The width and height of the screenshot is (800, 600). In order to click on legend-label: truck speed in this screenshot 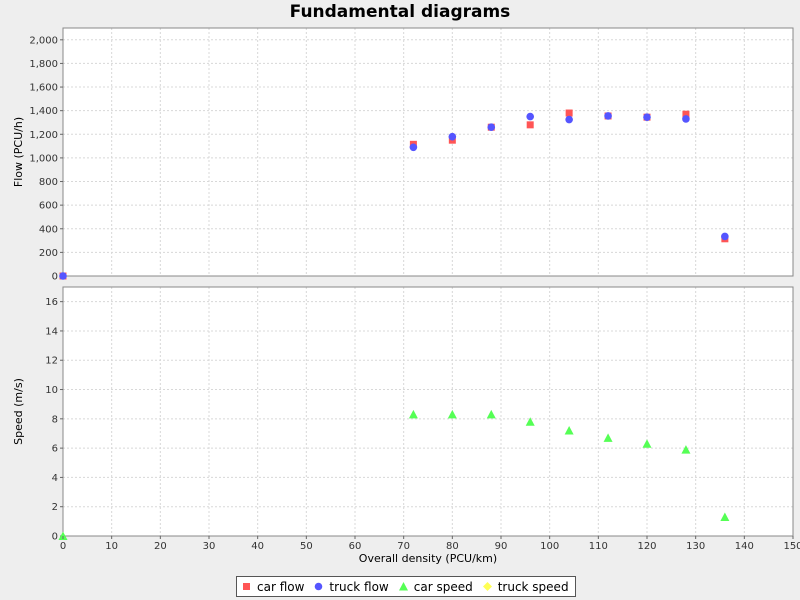, I will do `click(533, 586)`.